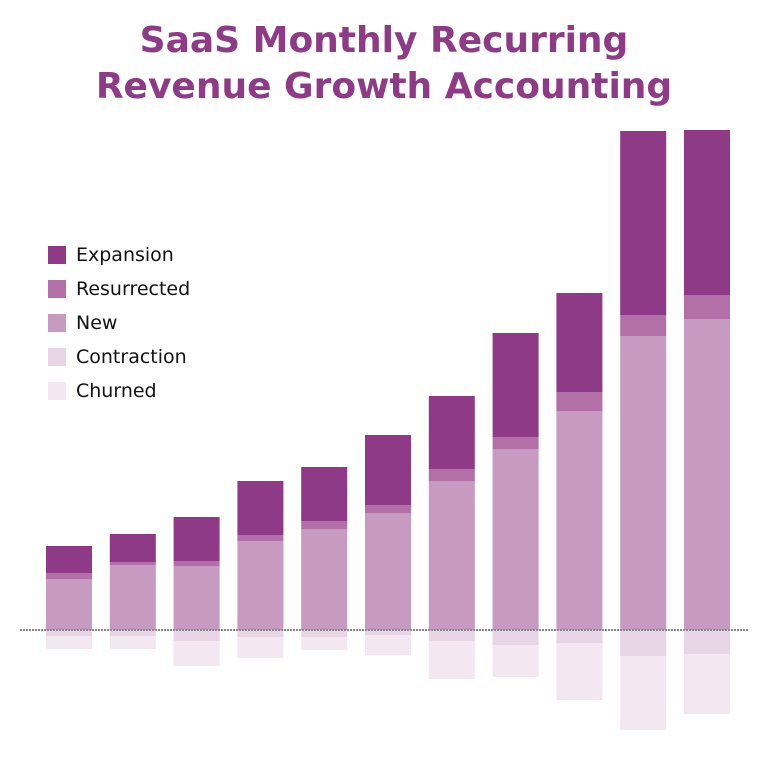 This screenshot has width=768, height=768. Describe the element at coordinates (97, 323) in the screenshot. I see `legend-label: New` at that location.